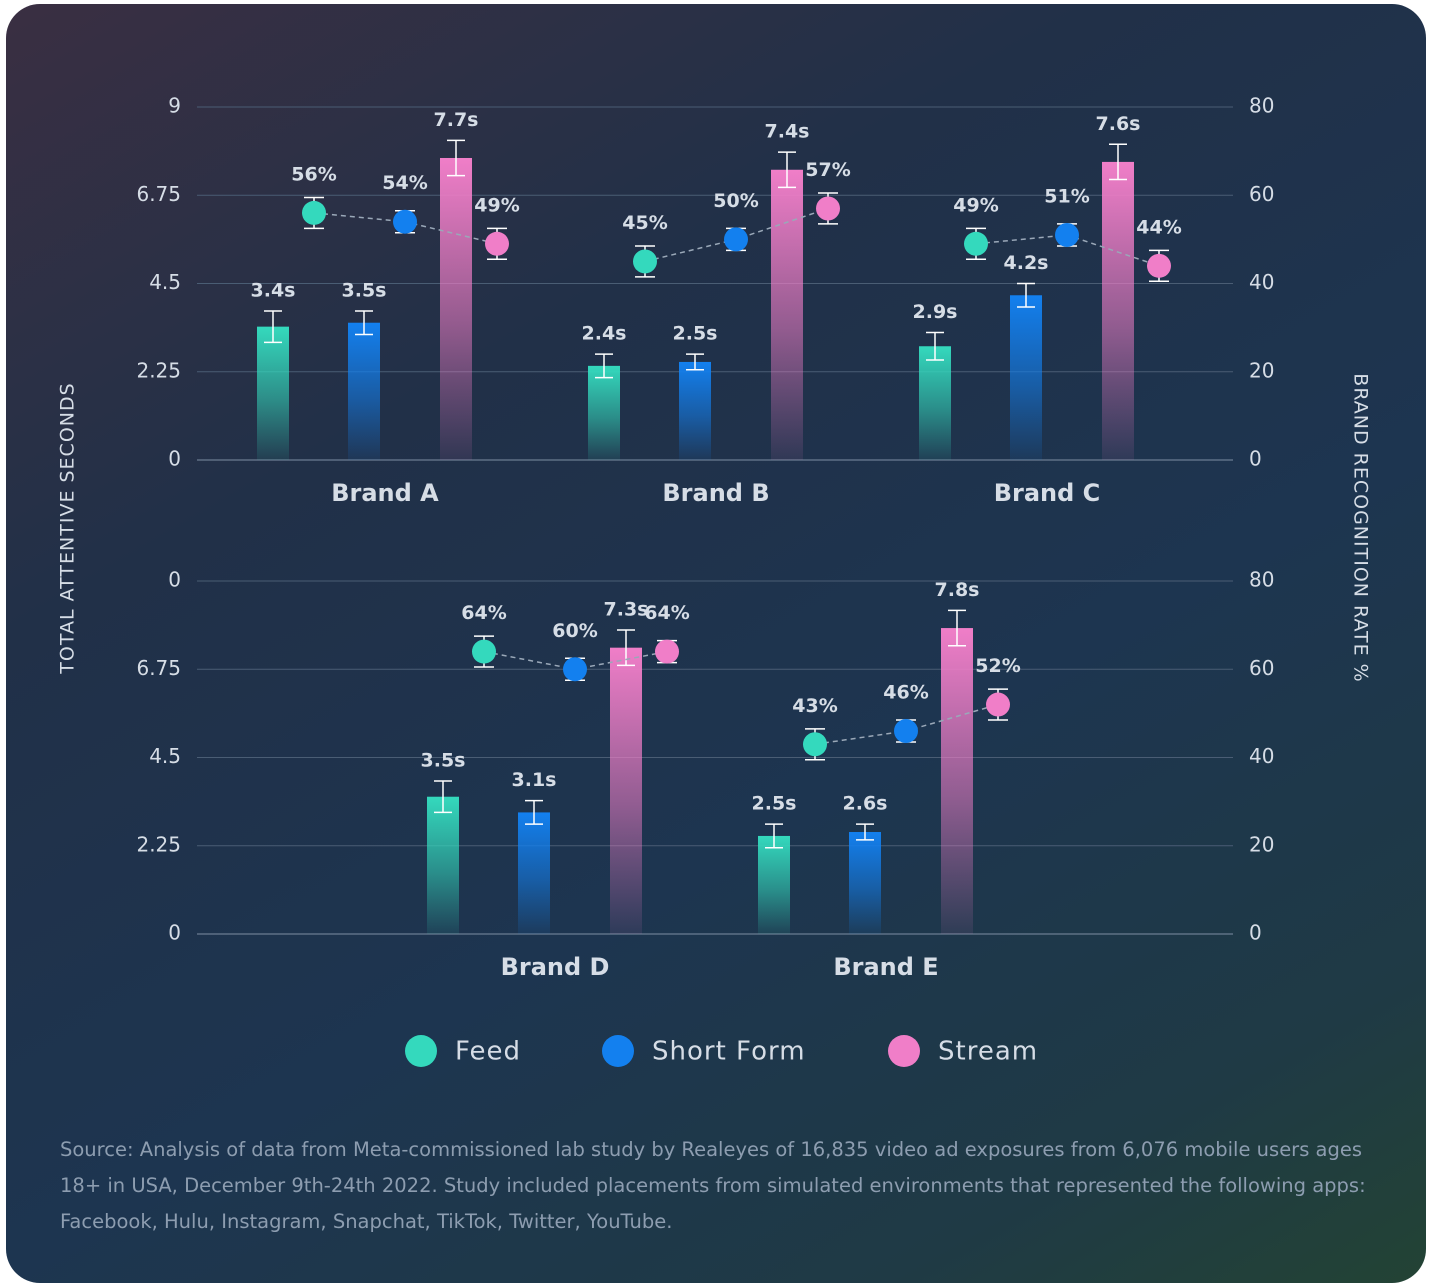 The image size is (1434, 1283). Describe the element at coordinates (174, 106) in the screenshot. I see `y-tick-label: 9` at that location.